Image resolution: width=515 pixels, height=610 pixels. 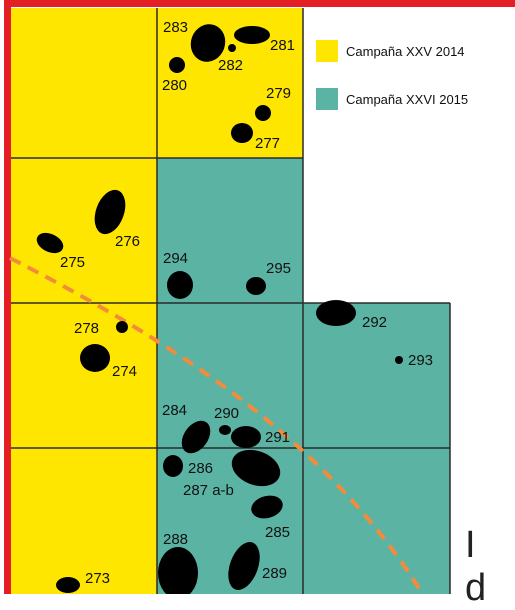 What do you see at coordinates (278, 93) in the screenshot?
I see `label-279: 279` at bounding box center [278, 93].